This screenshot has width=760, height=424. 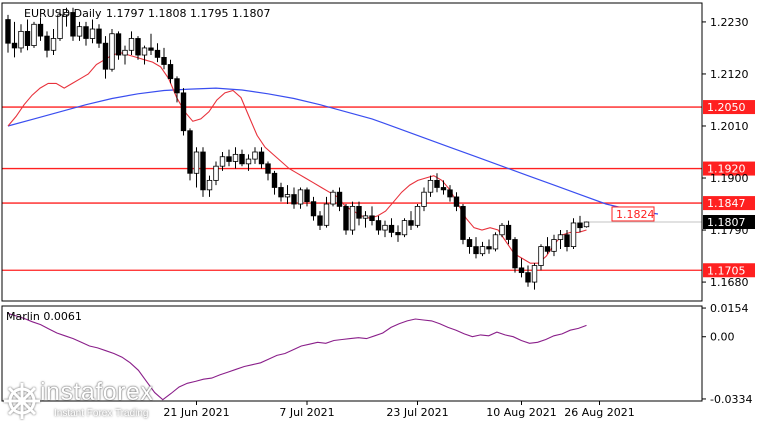 What do you see at coordinates (188, 13) in the screenshot?
I see `ohlc-readout: 1.1797 1.1808 1.1795 1.1807` at bounding box center [188, 13].